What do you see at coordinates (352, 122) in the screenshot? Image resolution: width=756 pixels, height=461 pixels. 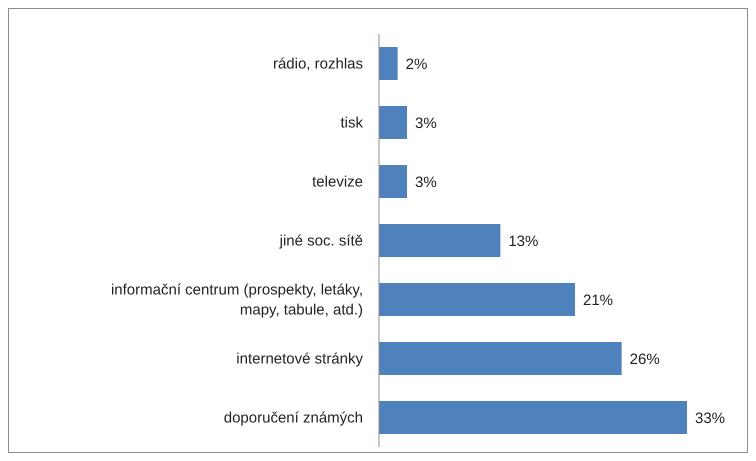 I see `y-tick-label: tisk` at bounding box center [352, 122].